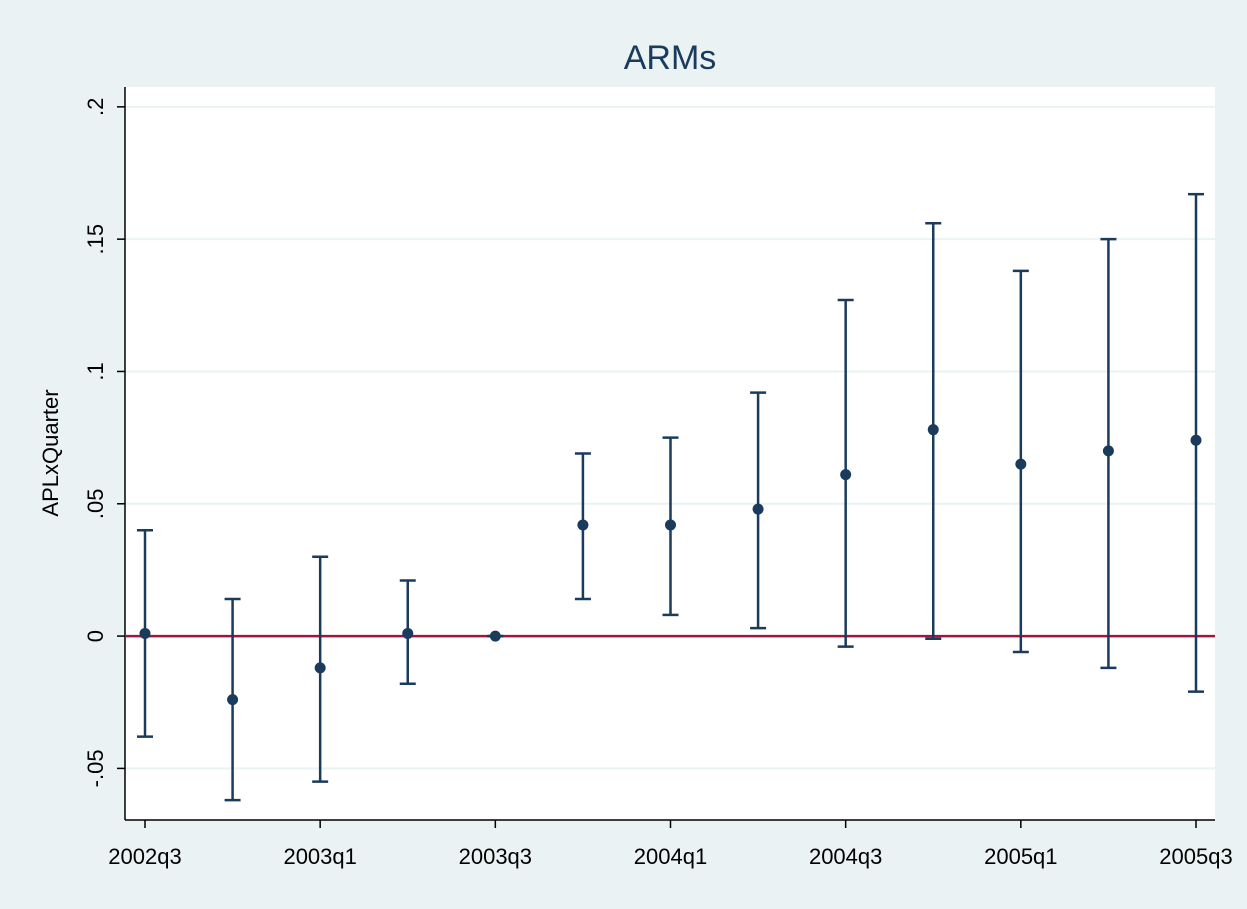 The image size is (1247, 909). I want to click on y-tick-label: -.05, so click(95, 768).